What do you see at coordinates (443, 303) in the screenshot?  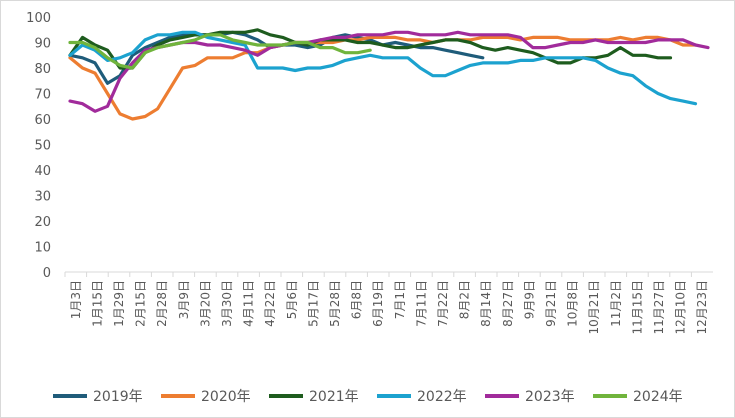 I see `x-tick-label-17: 7月22日` at bounding box center [443, 303].